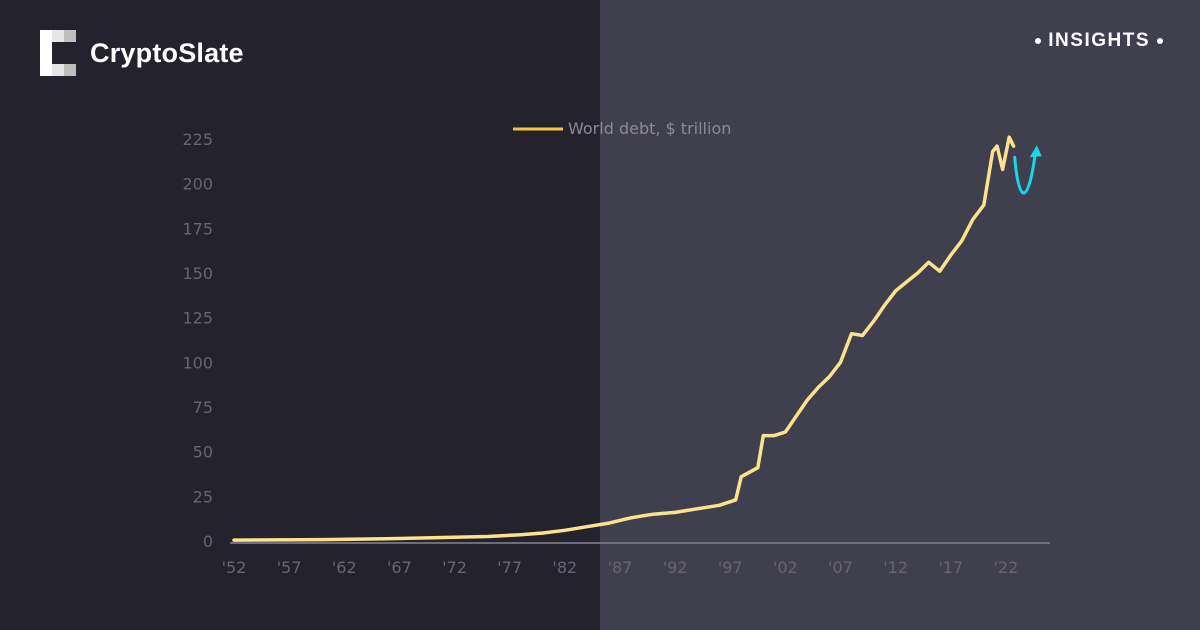 This screenshot has height=630, width=1200. I want to click on x-tick-label: '22, so click(1006, 567).